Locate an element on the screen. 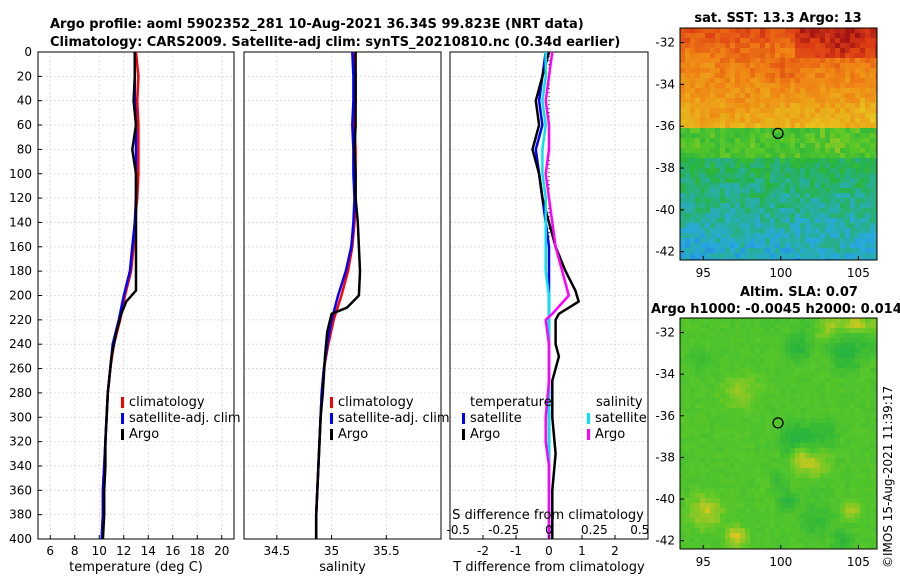 The width and height of the screenshot is (900, 580). x-tick-label: 14 is located at coordinates (148, 551).